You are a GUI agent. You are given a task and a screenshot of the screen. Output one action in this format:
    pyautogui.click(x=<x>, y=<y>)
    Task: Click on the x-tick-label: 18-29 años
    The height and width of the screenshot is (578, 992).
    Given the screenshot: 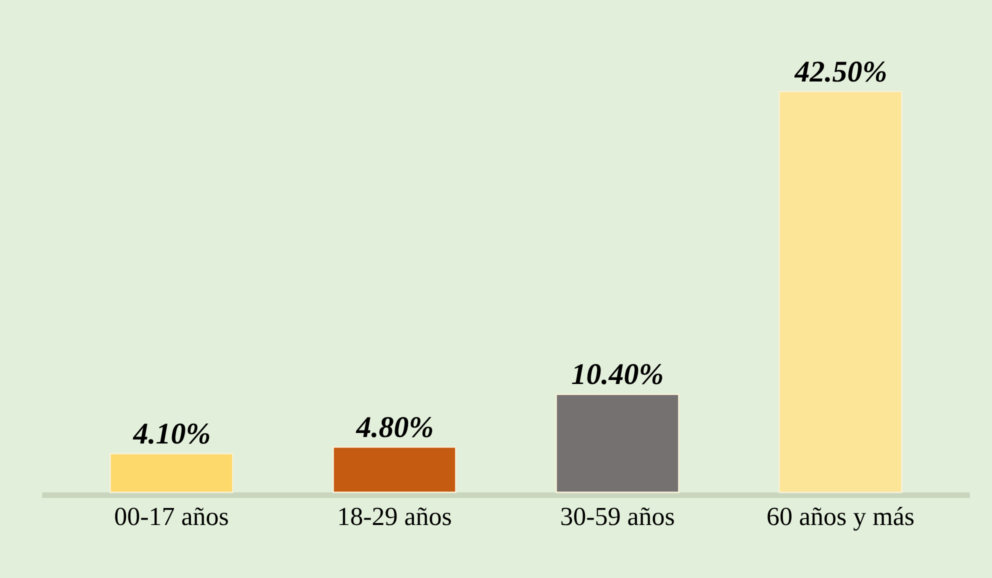 What is the action you would take?
    pyautogui.click(x=394, y=516)
    